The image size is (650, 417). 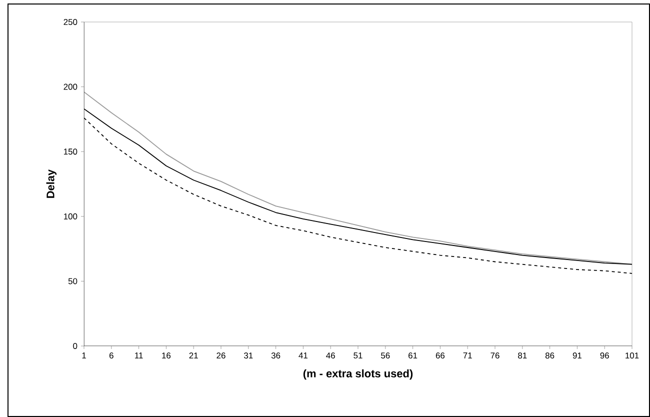 I want to click on x-tick-label: 71, so click(x=467, y=355).